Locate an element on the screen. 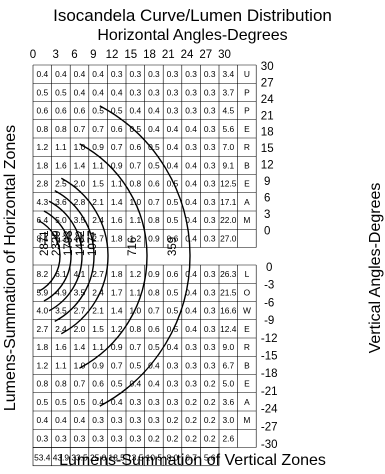  totals-row-cell: 13.5 is located at coordinates (135, 458).